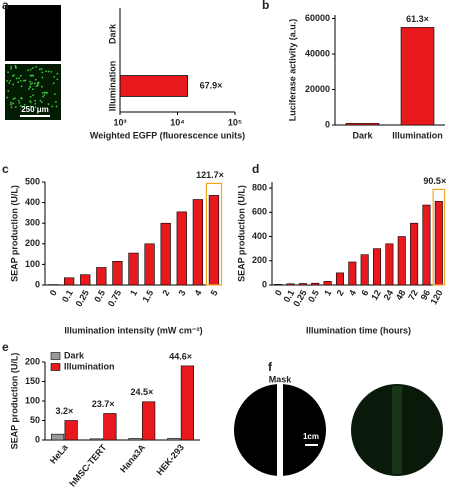 This screenshot has height=500, width=452. What do you see at coordinates (33, 33) in the screenshot?
I see `dark-image` at bounding box center [33, 33].